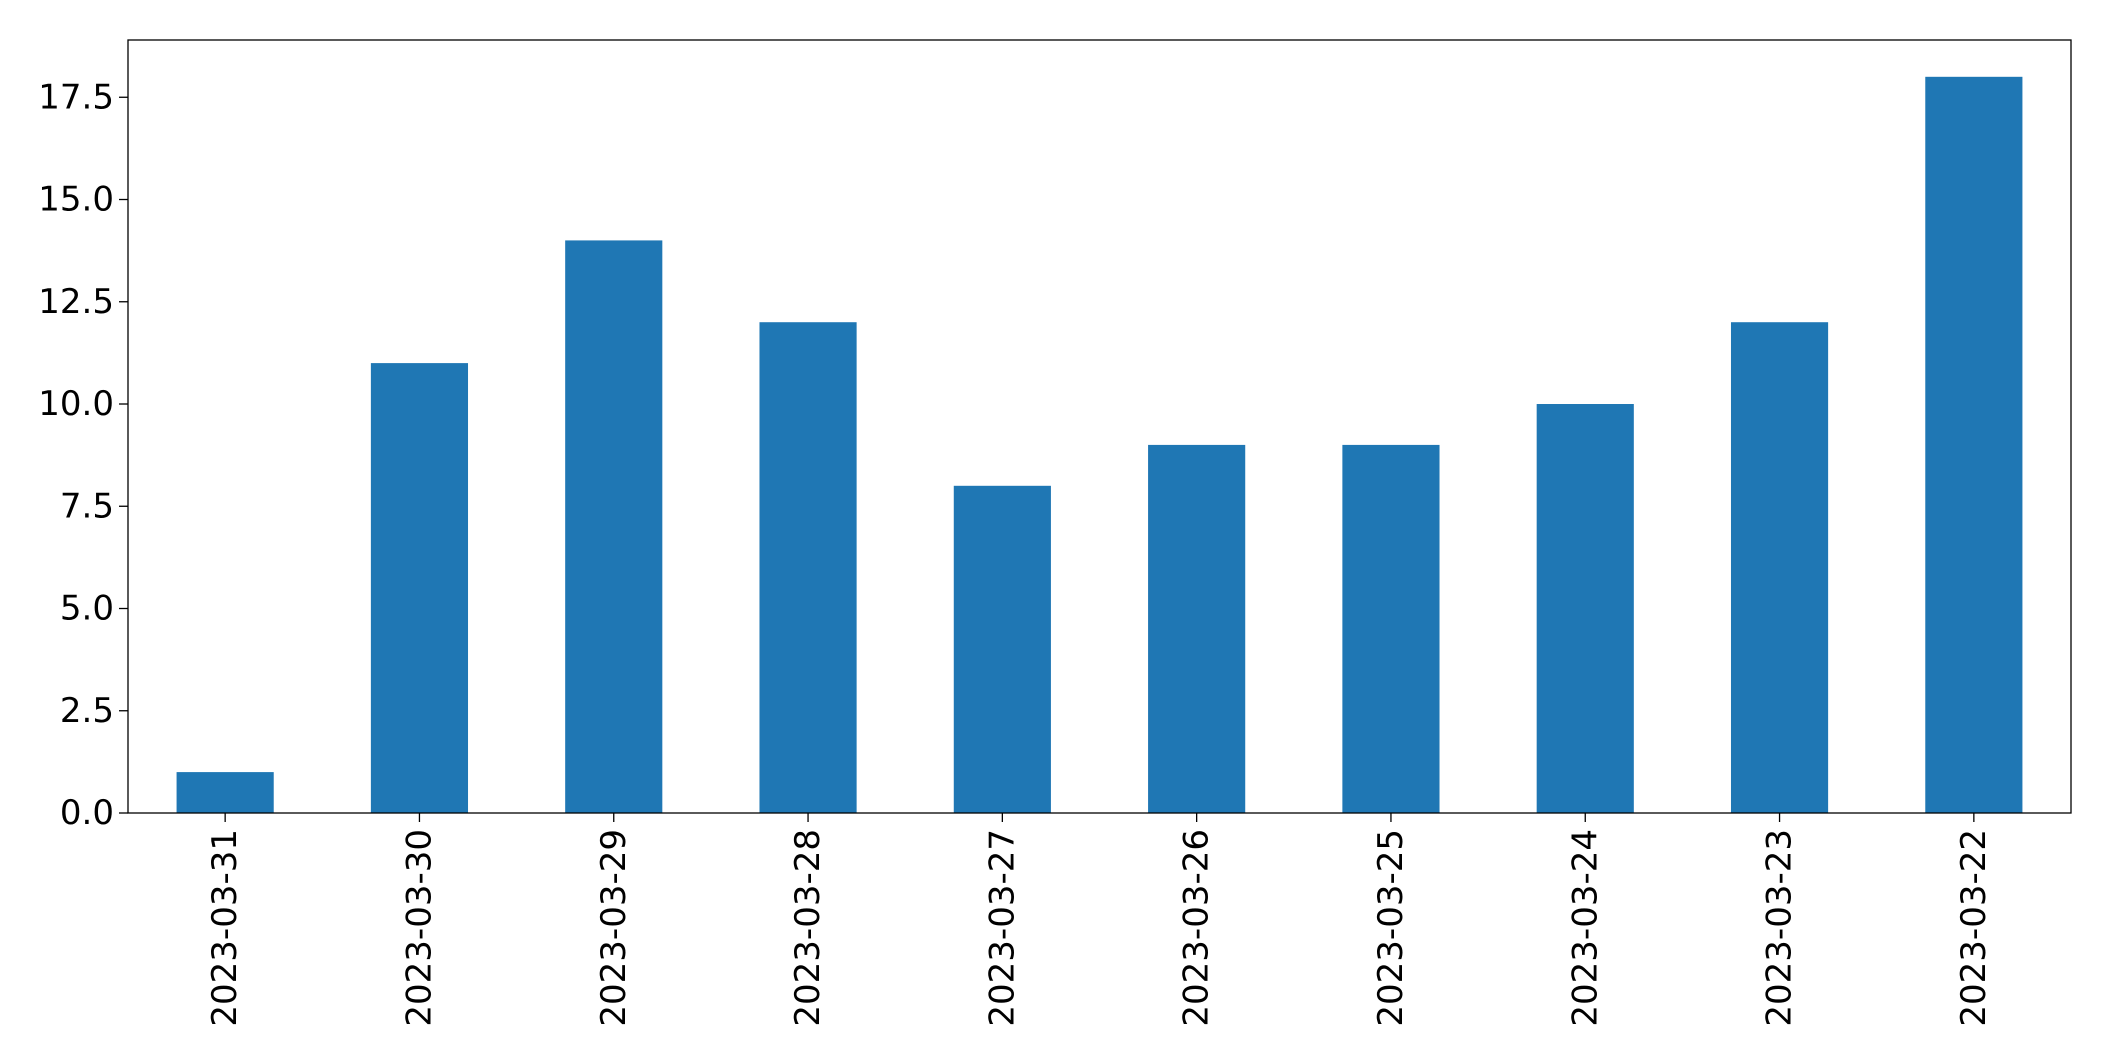  Describe the element at coordinates (1974, 928) in the screenshot. I see `x-tick-label: 2023-03-22` at that location.